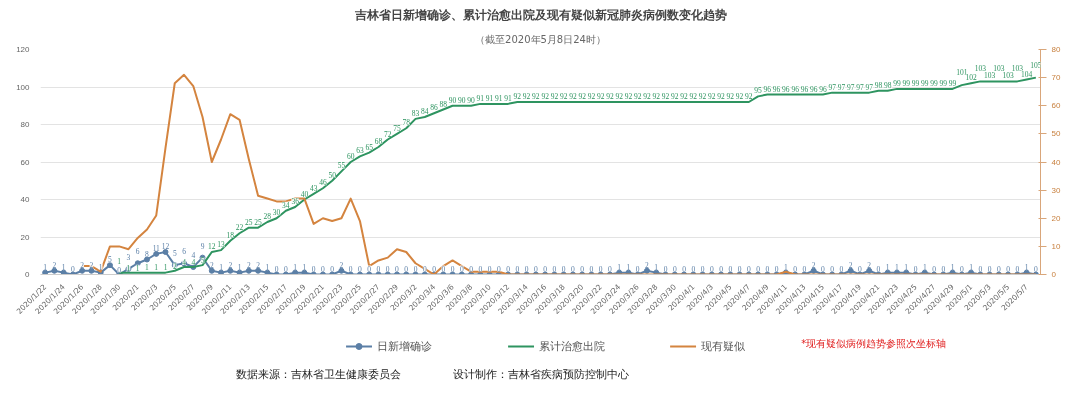 This screenshot has height=395, width=1080. What do you see at coordinates (1056, 246) in the screenshot?
I see `y2-tick-label: 10` at bounding box center [1056, 246].